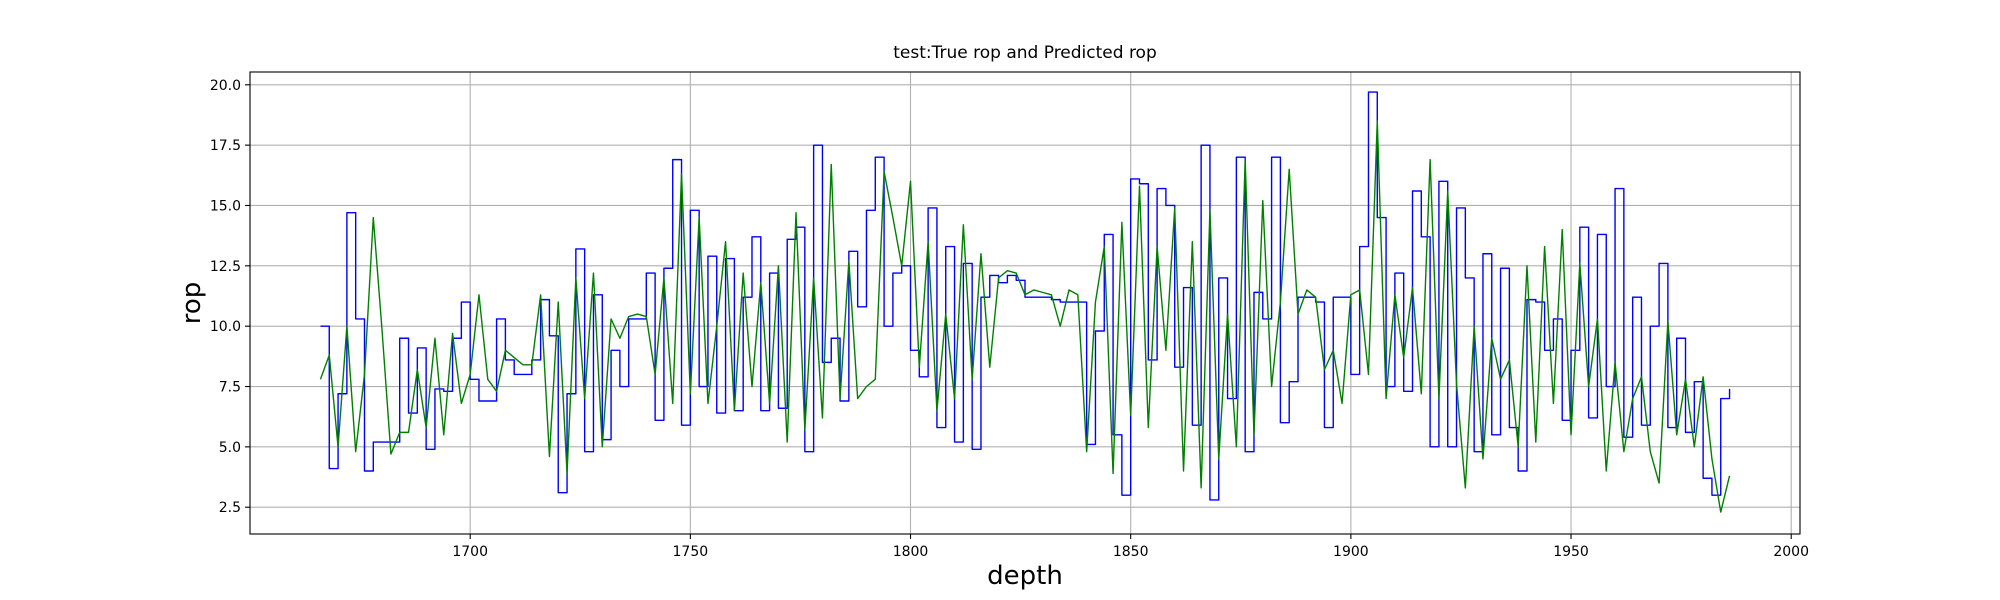  I want to click on y-tick-label: 10.0, so click(225, 327).